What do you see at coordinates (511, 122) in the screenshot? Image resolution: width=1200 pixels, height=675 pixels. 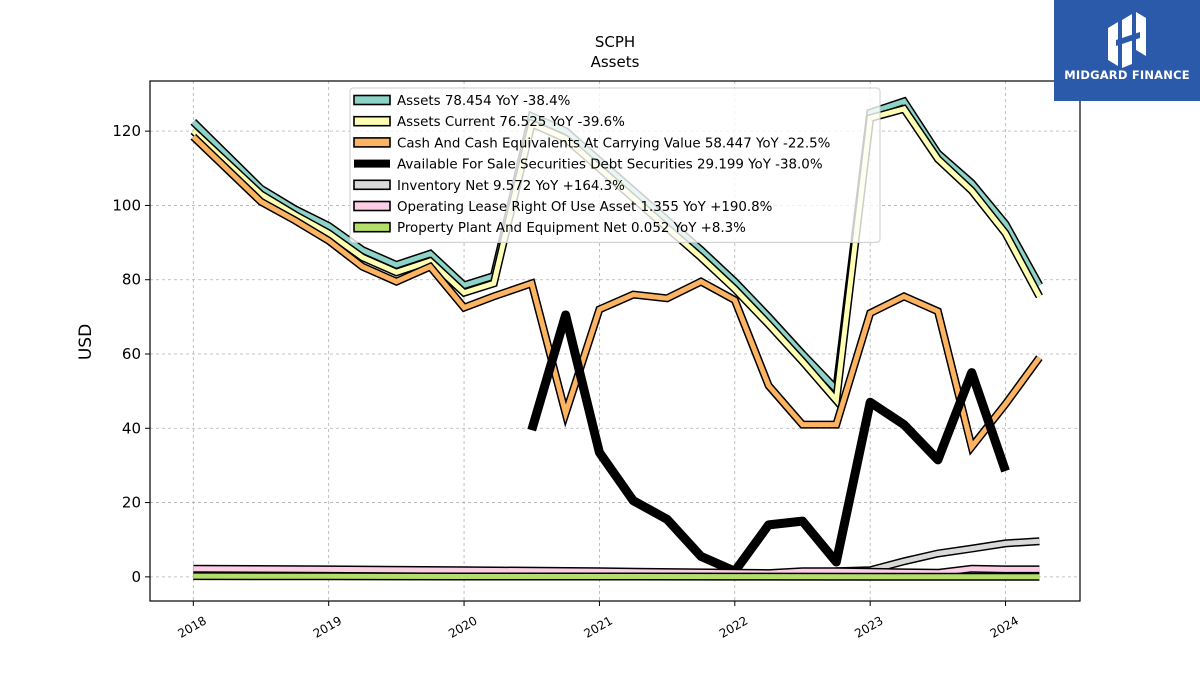 I see `legend-label: Assets Current 76.525 YoY -39.6%` at bounding box center [511, 122].